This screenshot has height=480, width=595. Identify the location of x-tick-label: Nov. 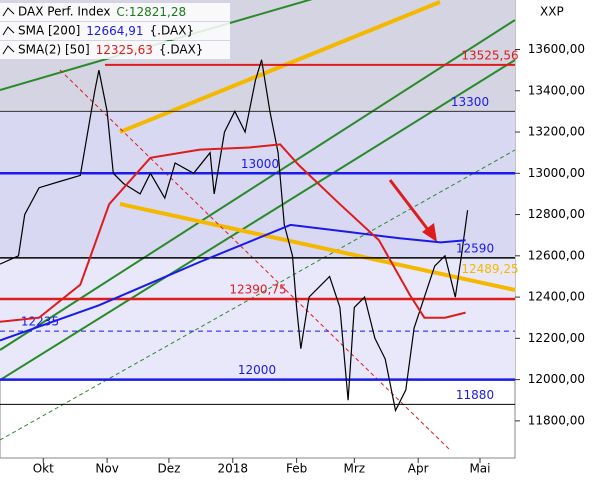
(106, 469).